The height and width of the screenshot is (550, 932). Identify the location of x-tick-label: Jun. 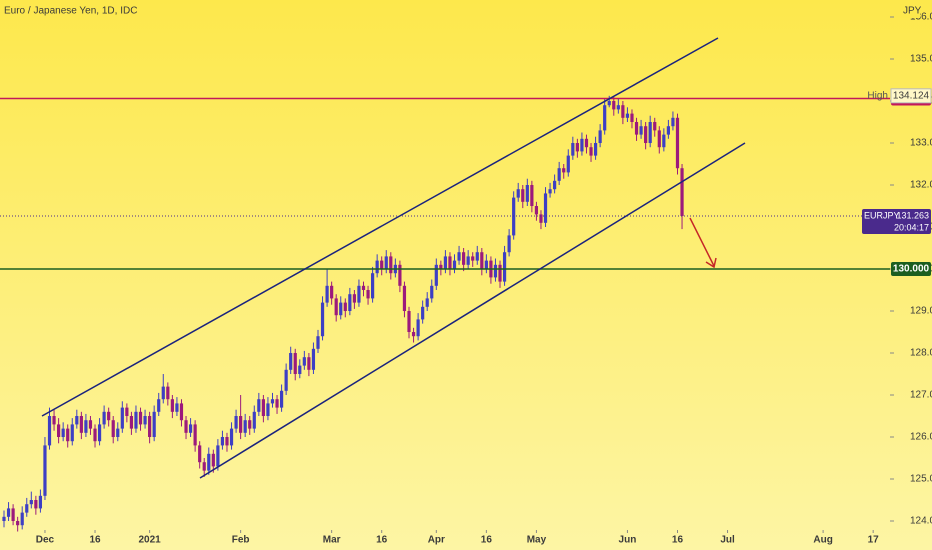
(628, 540).